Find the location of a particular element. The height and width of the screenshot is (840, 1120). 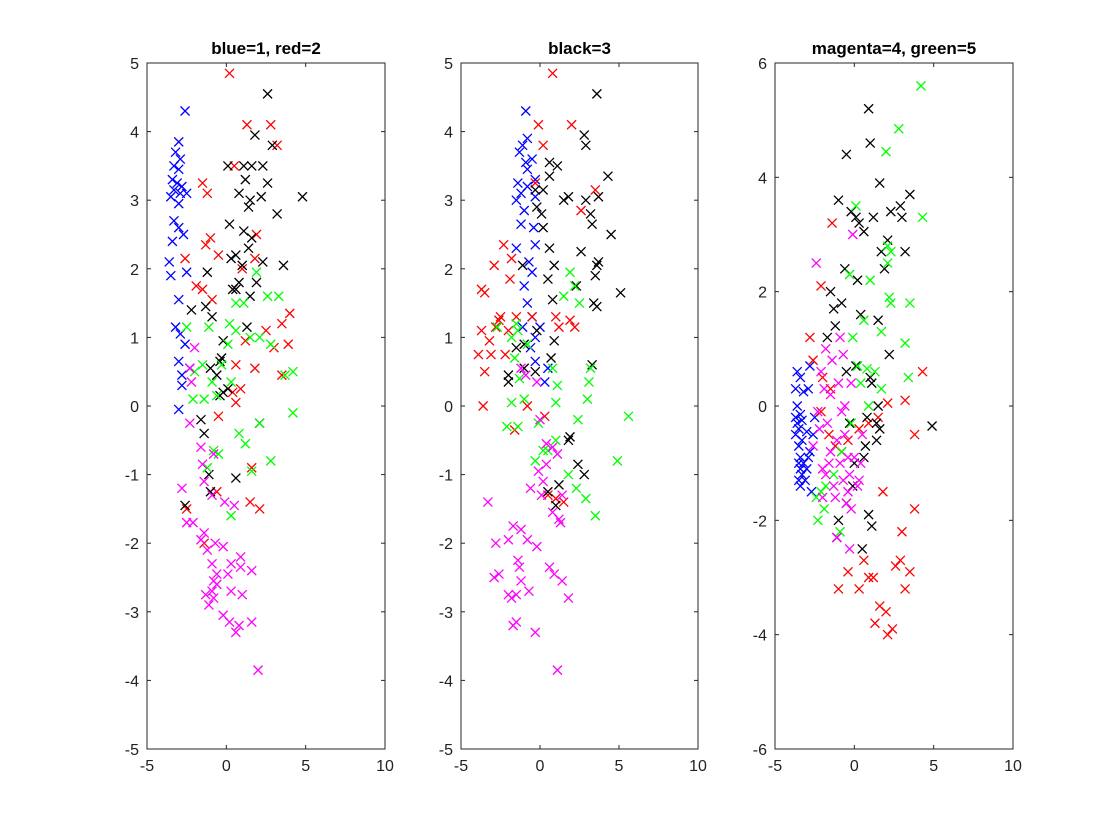

x-tick-label: 10 is located at coordinates (385, 766).